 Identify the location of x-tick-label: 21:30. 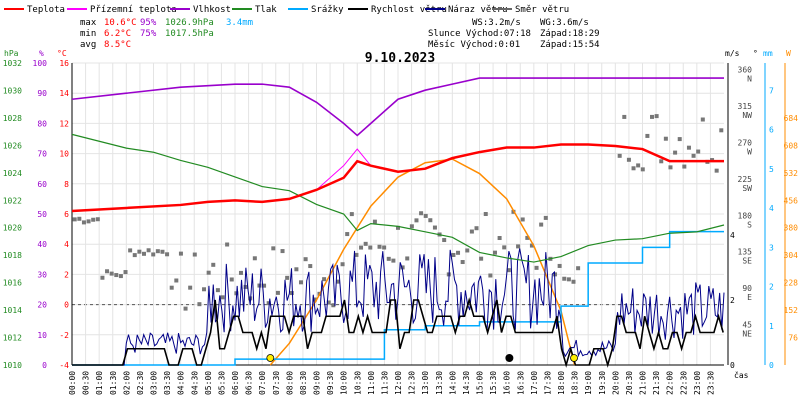
(656, 383).